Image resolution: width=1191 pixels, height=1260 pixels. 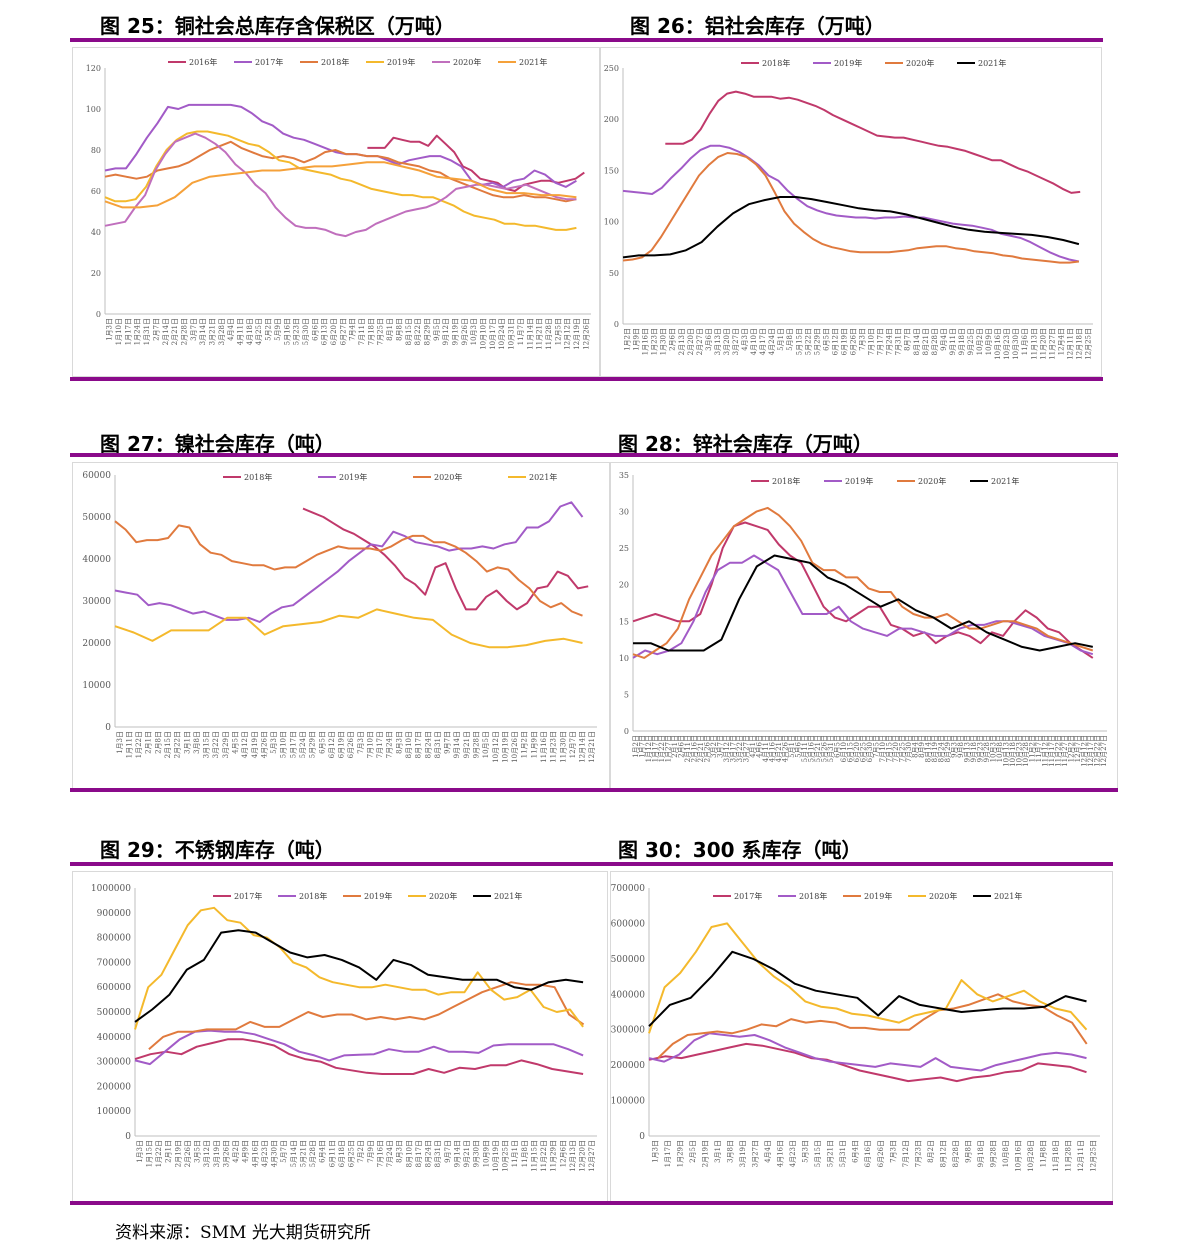 What do you see at coordinates (928, 748) in the screenshot?
I see `x-tick-label: 8月14日` at bounding box center [928, 748].